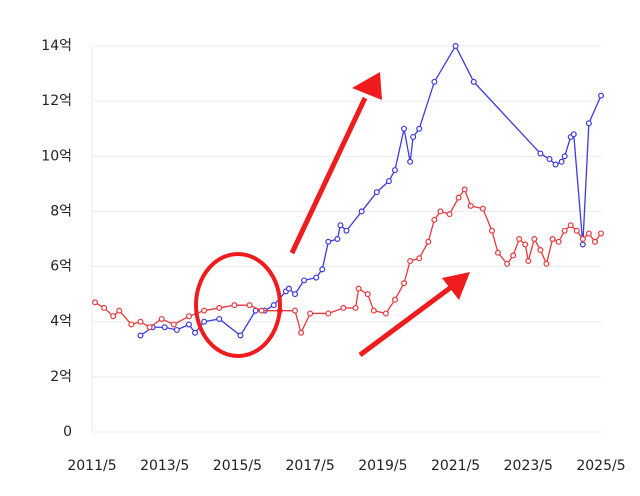 This screenshot has height=496, width=640. Describe the element at coordinates (61, 267) in the screenshot. I see `y-tick-label: 6억` at that location.